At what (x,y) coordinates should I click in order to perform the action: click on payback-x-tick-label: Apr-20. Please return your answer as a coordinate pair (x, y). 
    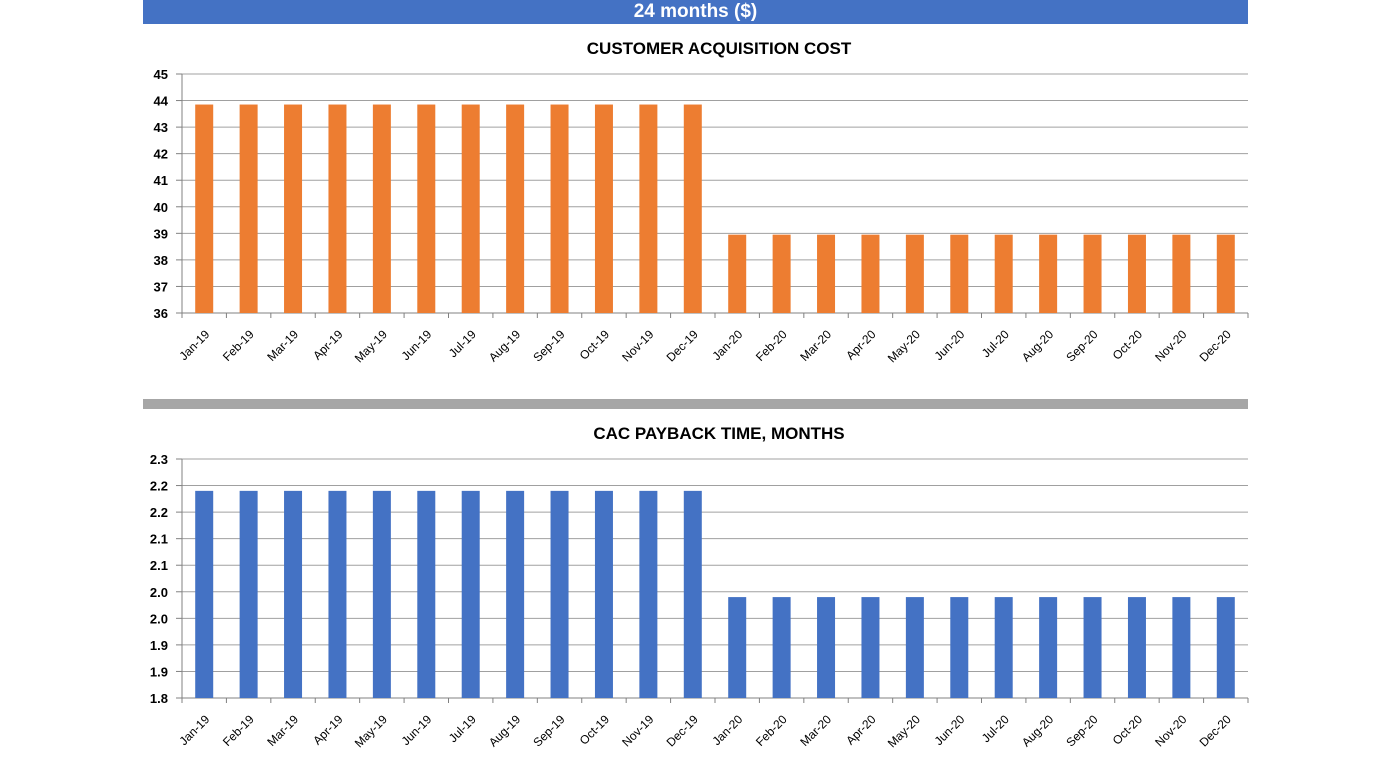
    Looking at the image, I should click on (861, 730).